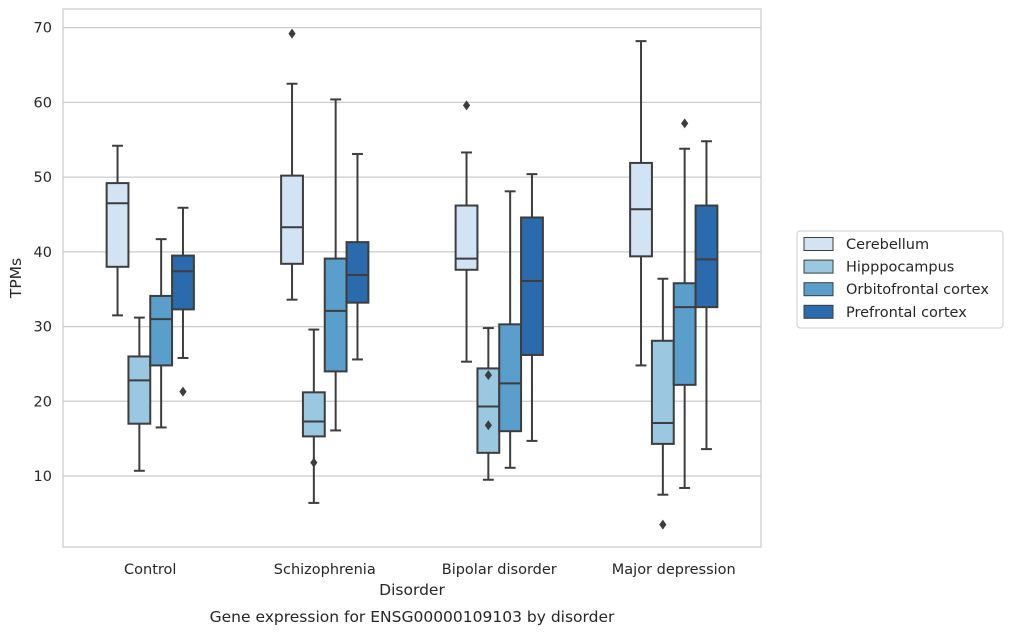 The image size is (1013, 634). What do you see at coordinates (43, 103) in the screenshot?
I see `y-tick-label: 60` at bounding box center [43, 103].